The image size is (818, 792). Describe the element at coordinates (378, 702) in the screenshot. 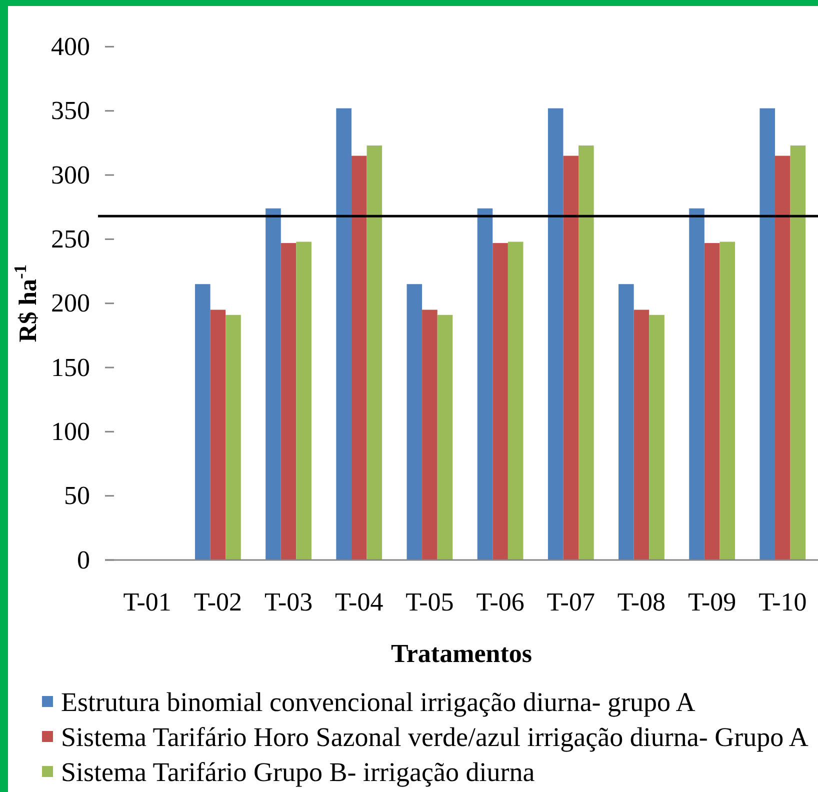

I see `legend-label: Estrutura binomial convencional irrigação diurna- grupo A` at that location.